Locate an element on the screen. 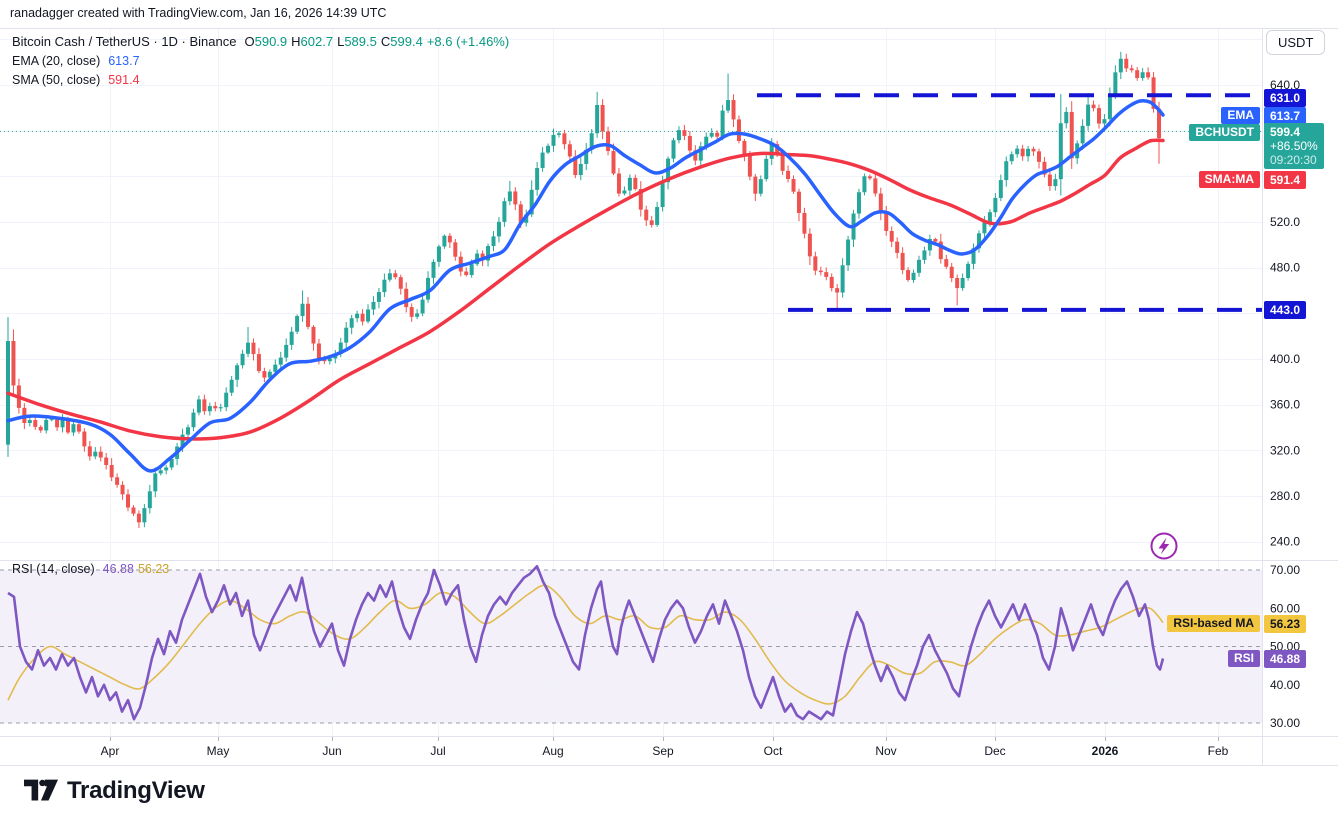 The image size is (1338, 823). open-value: 590.9 is located at coordinates (271, 41).